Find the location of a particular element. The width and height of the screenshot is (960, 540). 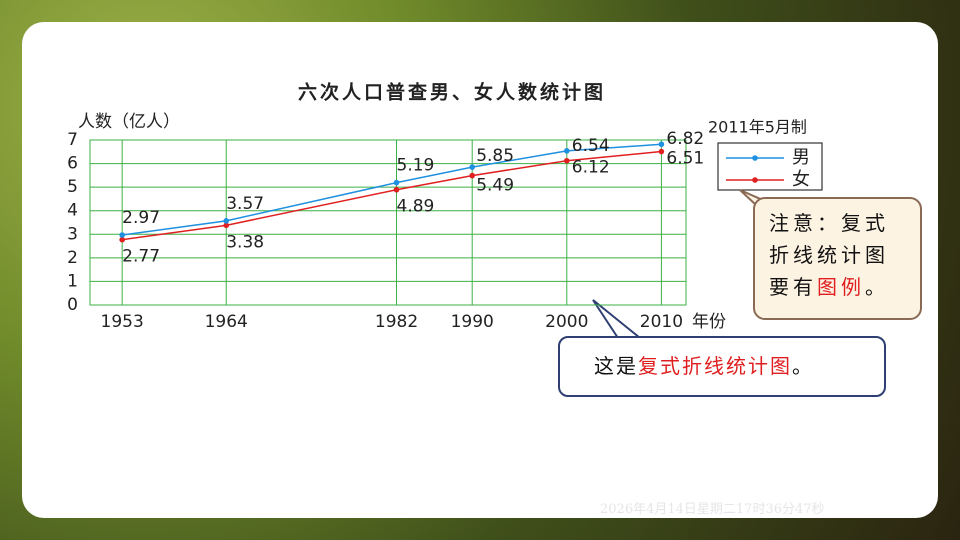

data-label: 5.49 is located at coordinates (495, 186).